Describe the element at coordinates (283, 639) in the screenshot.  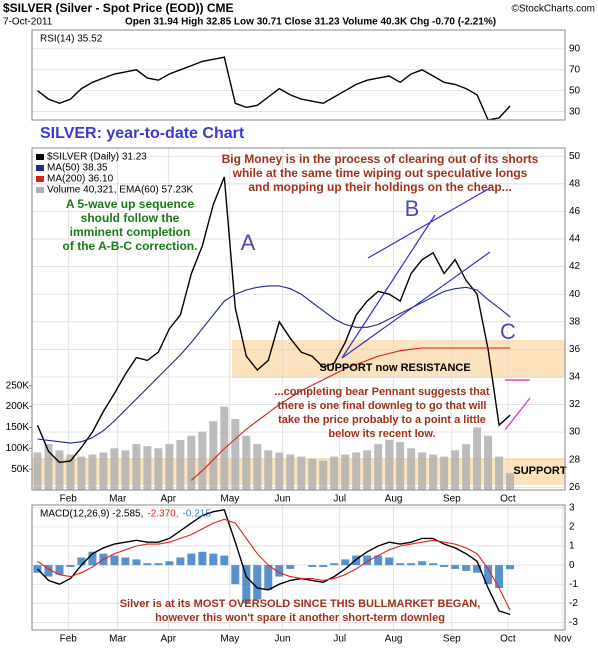
I see `x-tick-label: Jun` at that location.